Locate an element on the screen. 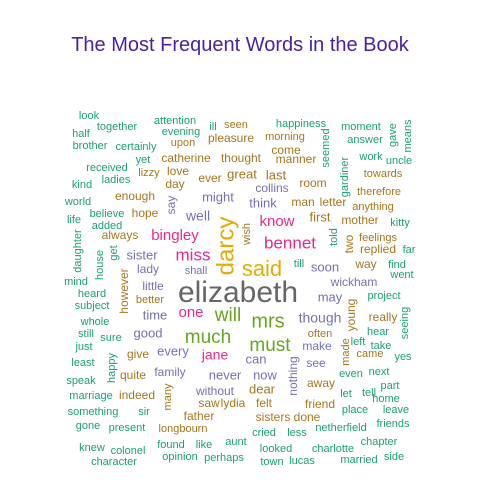  word-saw: saw is located at coordinates (209, 403).